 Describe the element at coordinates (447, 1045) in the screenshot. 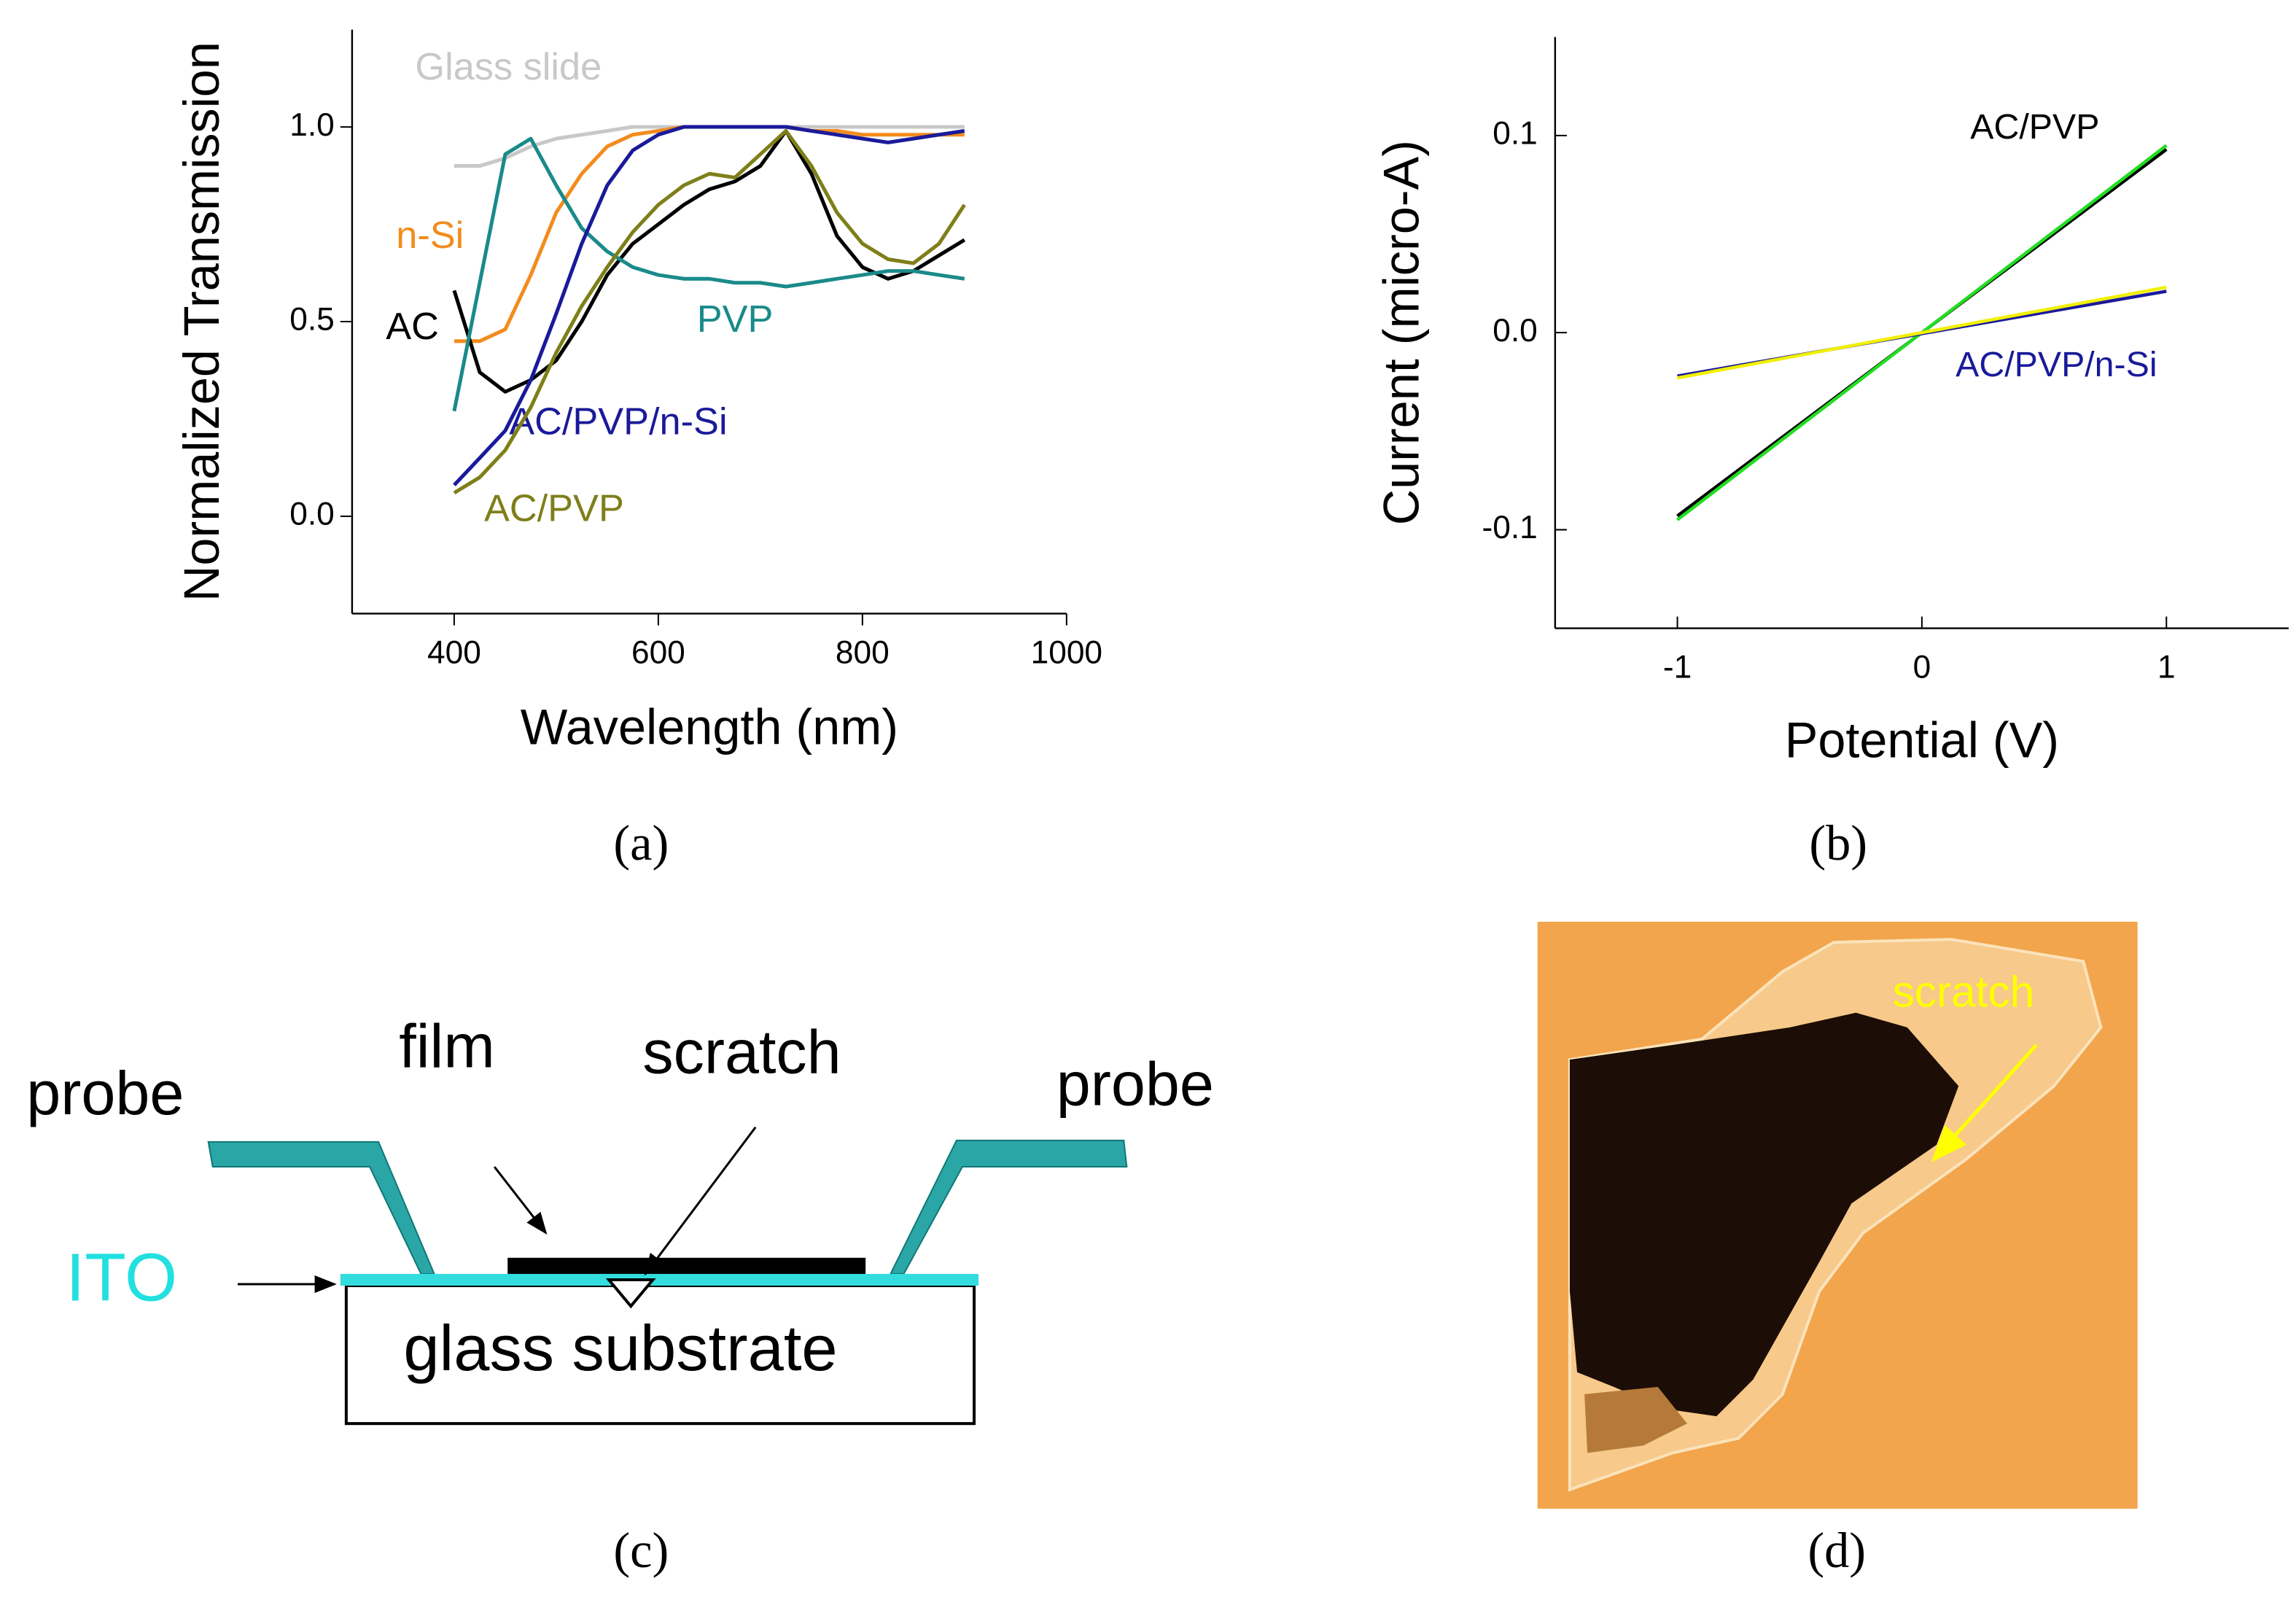

I see `diagram-label: film` at that location.